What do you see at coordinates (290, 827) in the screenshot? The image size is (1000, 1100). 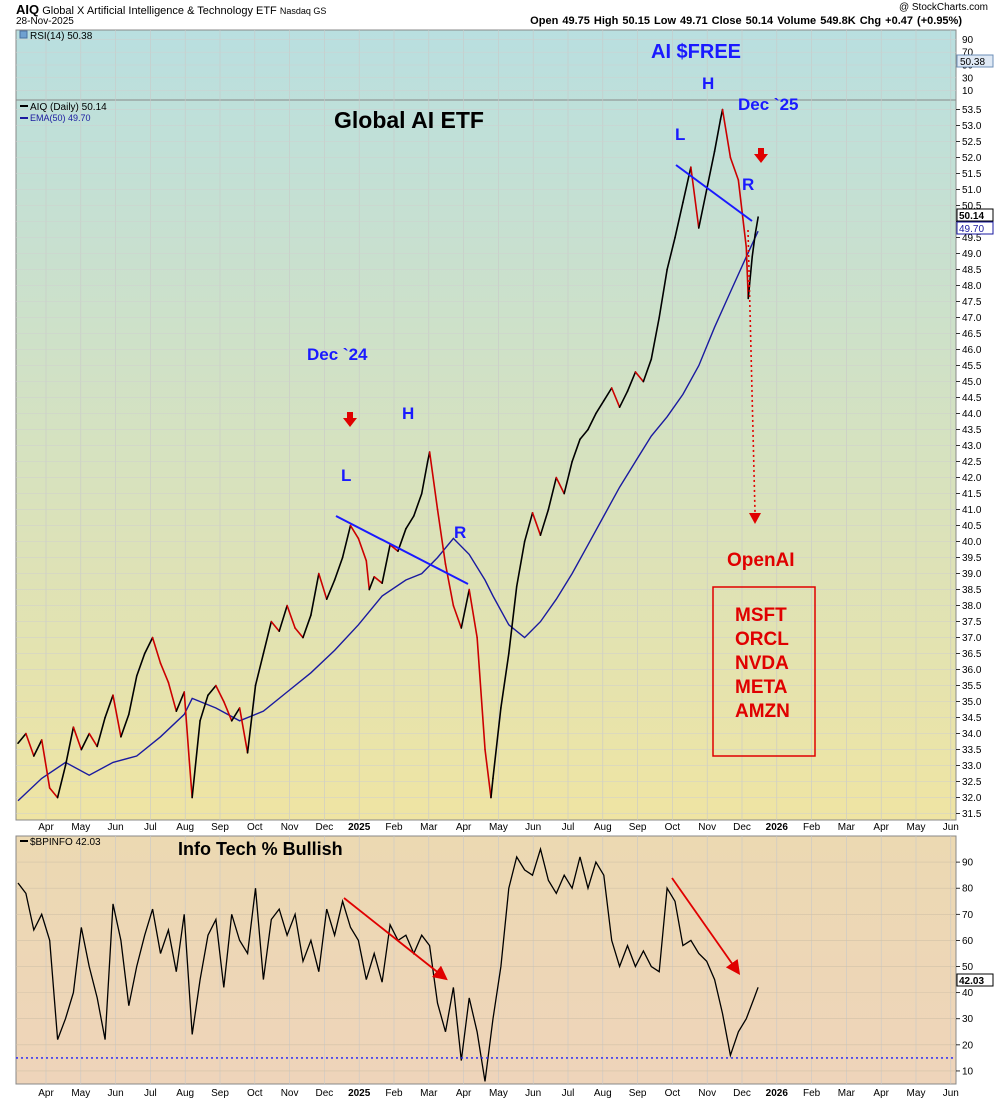 I see `x-tick-label: Nov` at bounding box center [290, 827].